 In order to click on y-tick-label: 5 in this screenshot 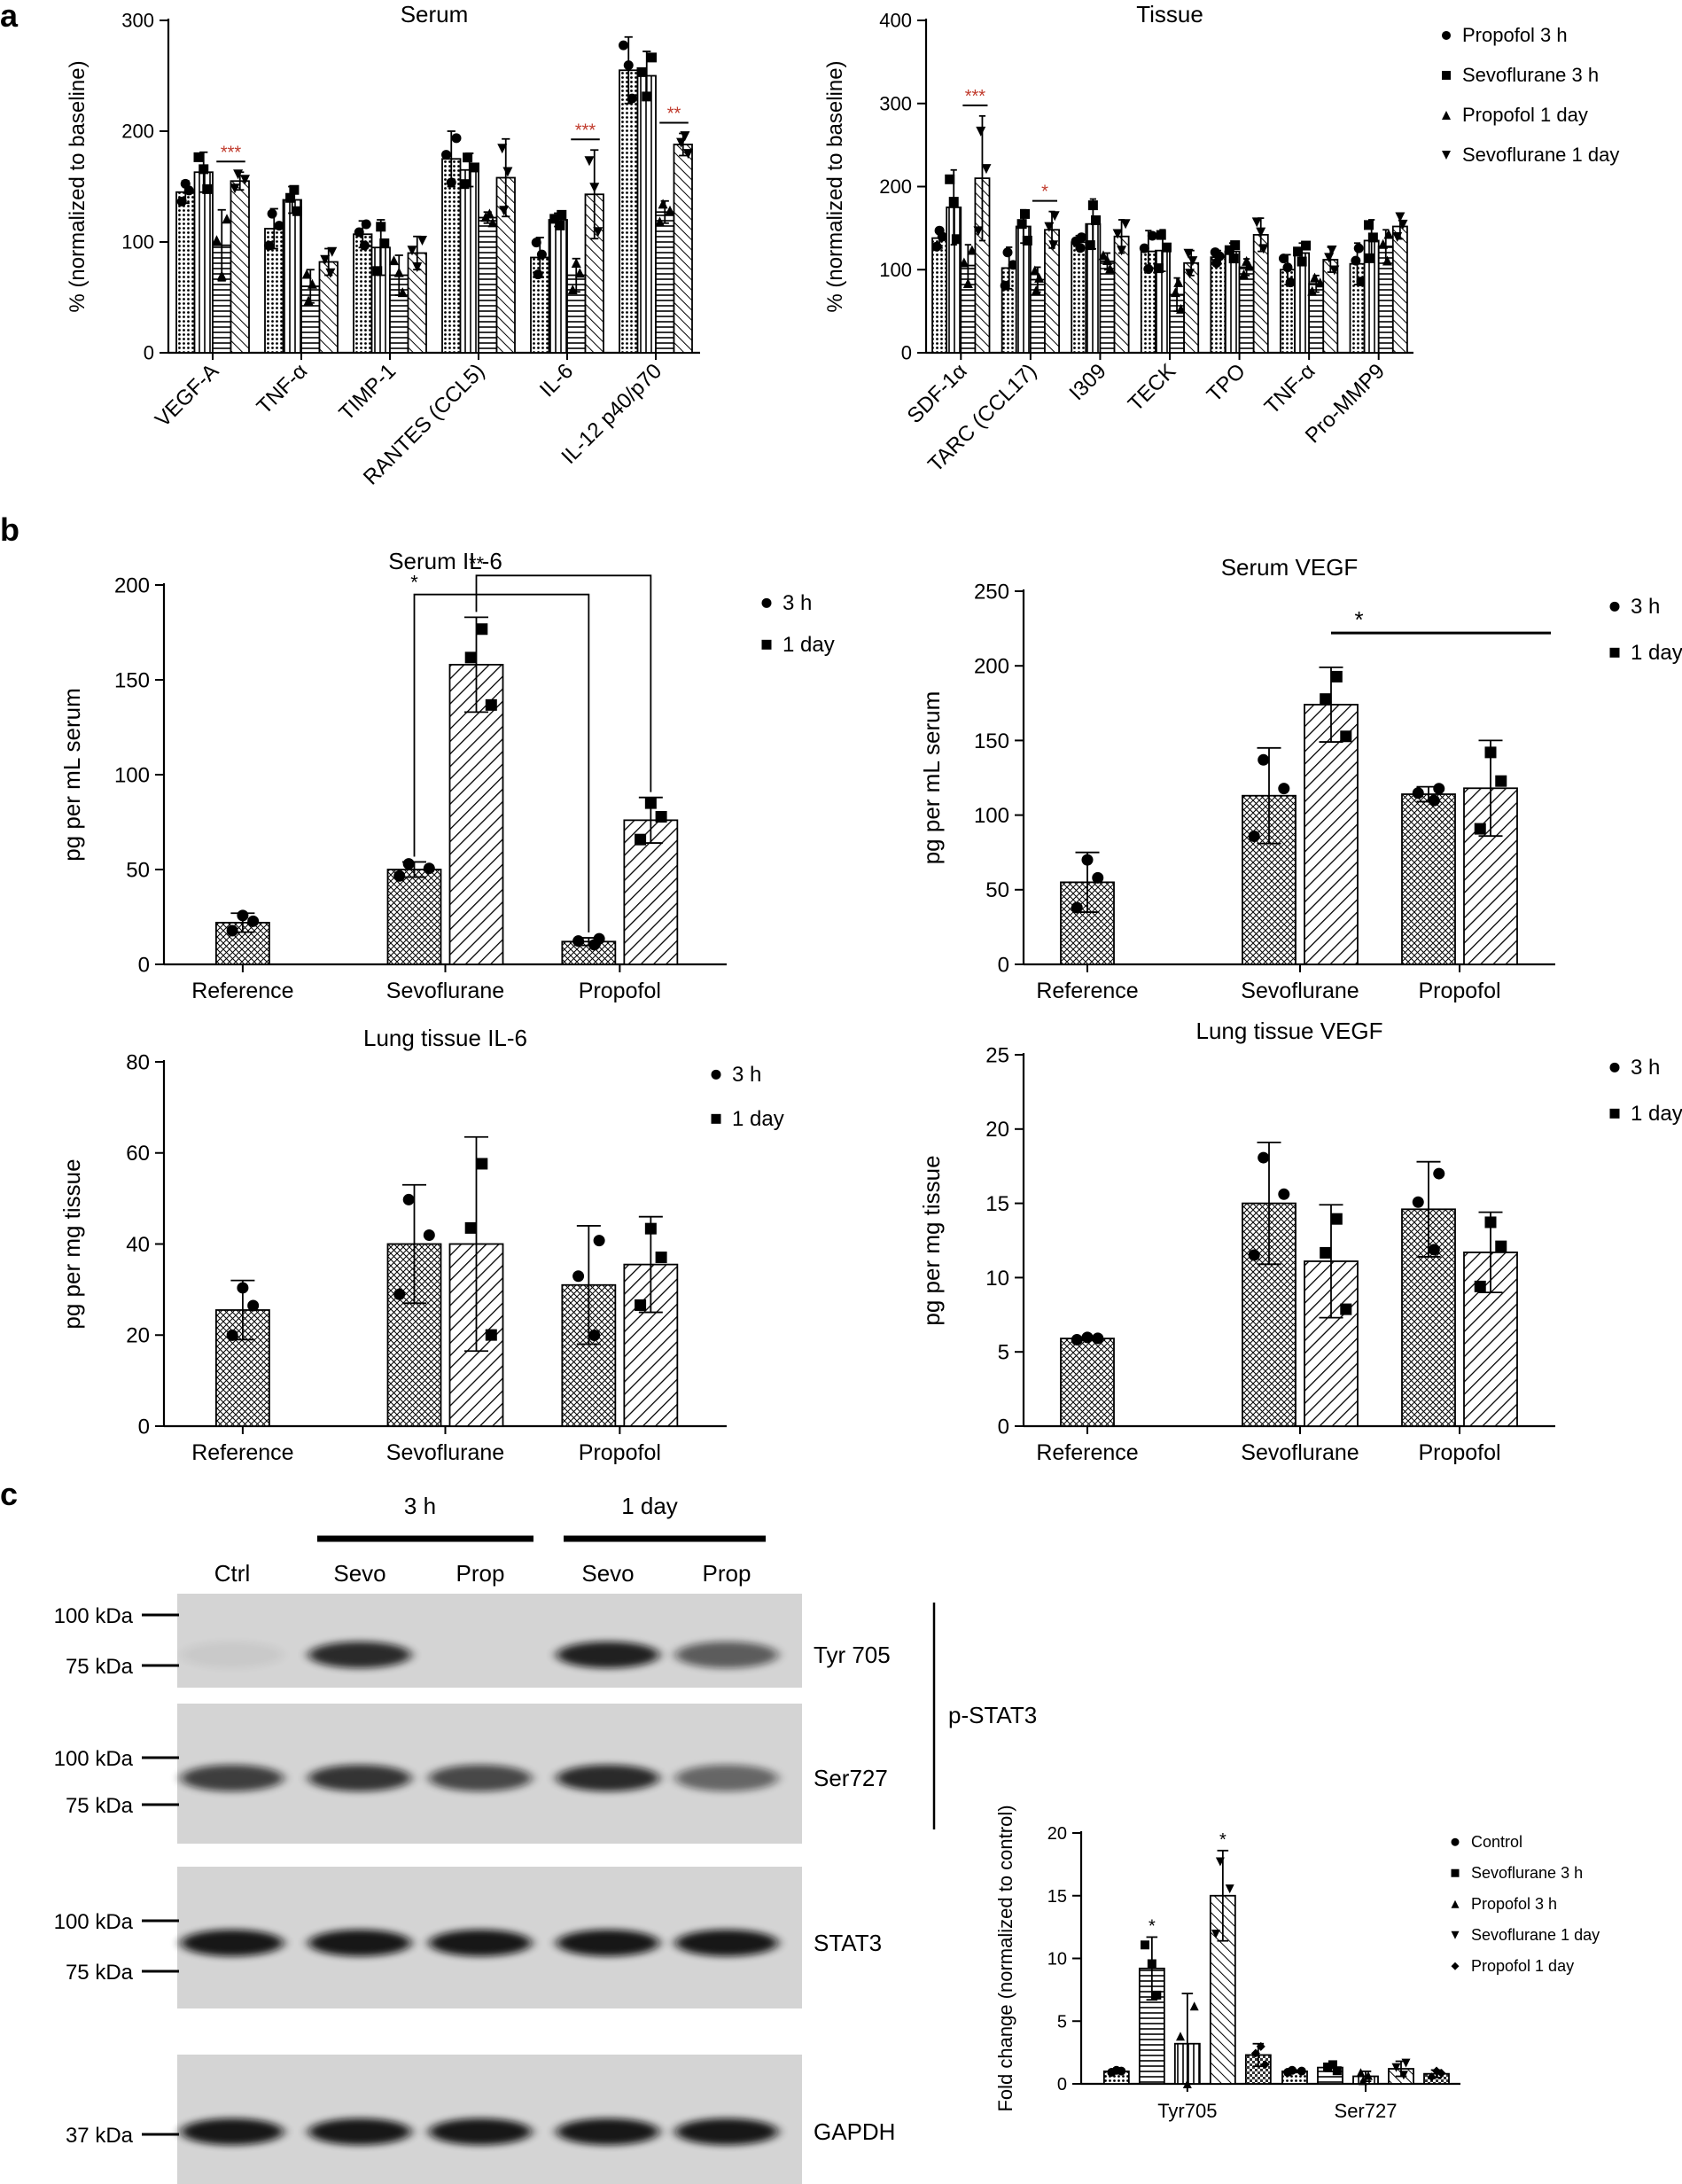, I will do `click(1003, 1353)`.